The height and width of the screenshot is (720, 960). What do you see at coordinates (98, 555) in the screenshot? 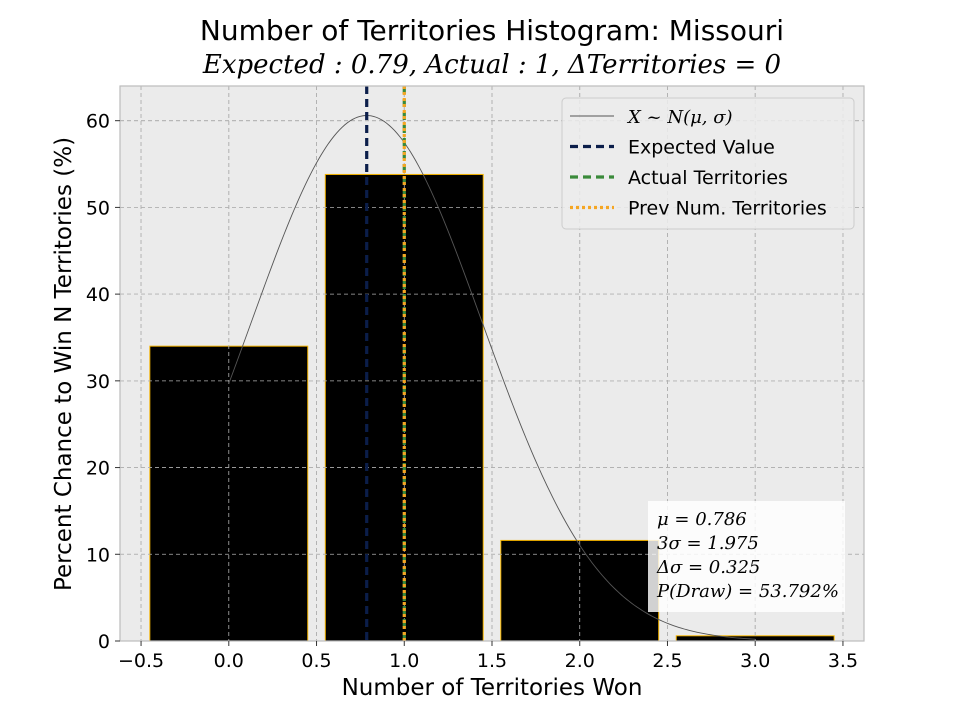
I see `y-tick-label: 10` at bounding box center [98, 555].